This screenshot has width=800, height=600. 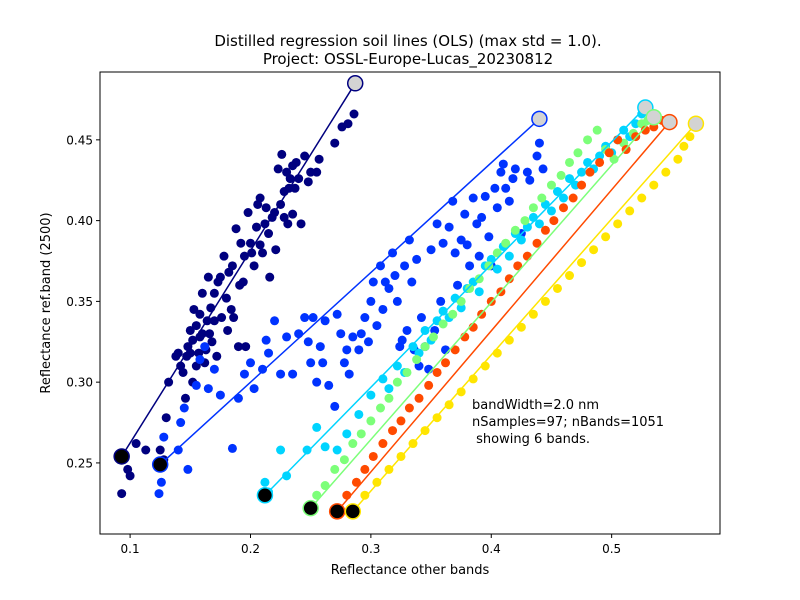 I want to click on y-tick-label: 0.35, so click(x=79, y=302).